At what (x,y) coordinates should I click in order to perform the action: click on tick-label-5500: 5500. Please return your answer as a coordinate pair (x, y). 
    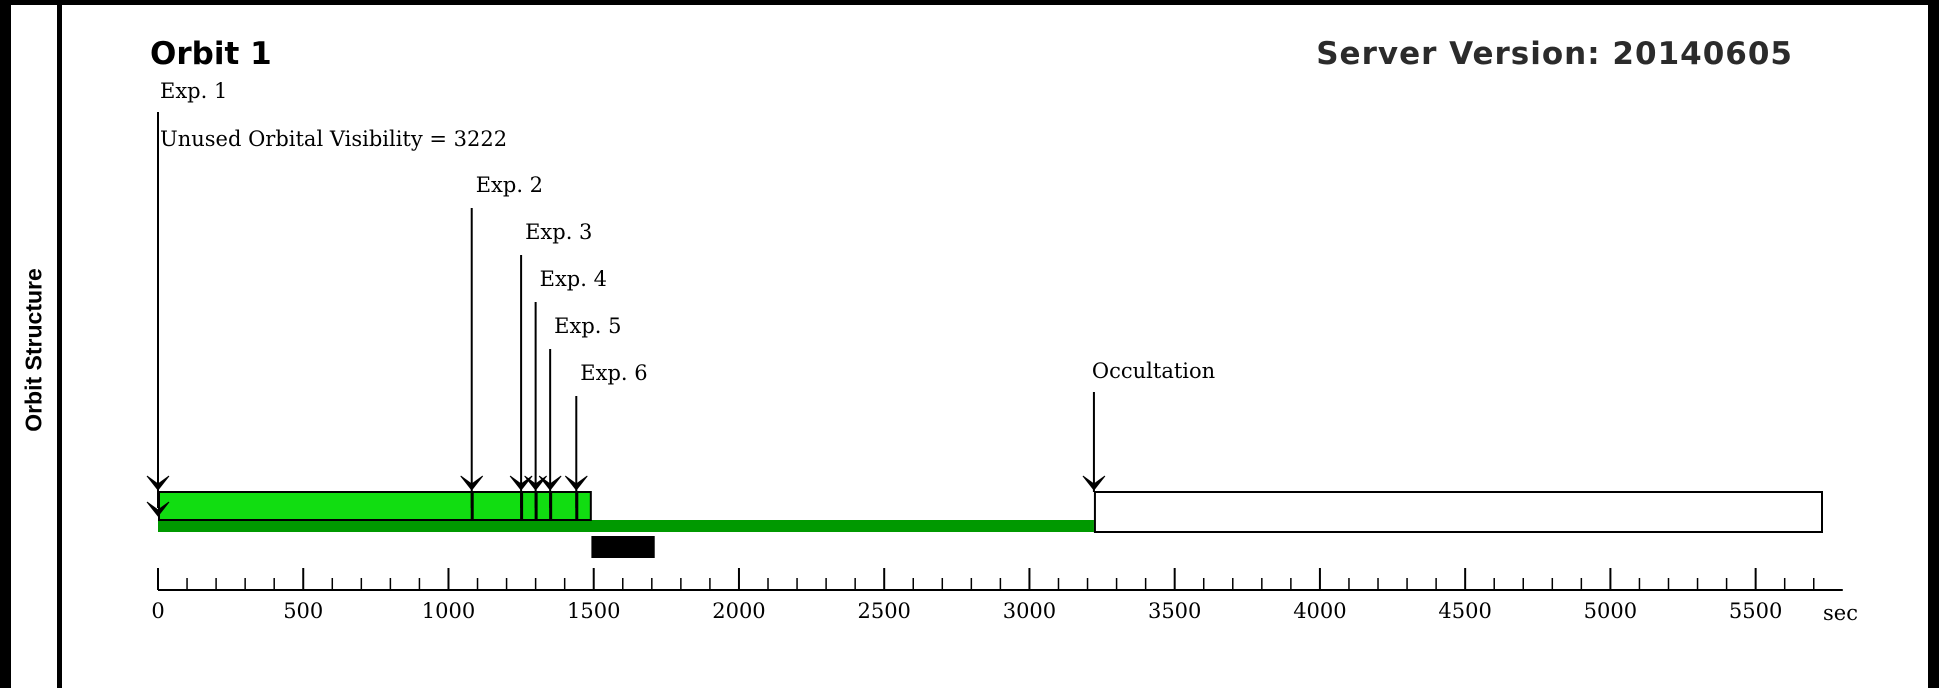
    Looking at the image, I should click on (1755, 611).